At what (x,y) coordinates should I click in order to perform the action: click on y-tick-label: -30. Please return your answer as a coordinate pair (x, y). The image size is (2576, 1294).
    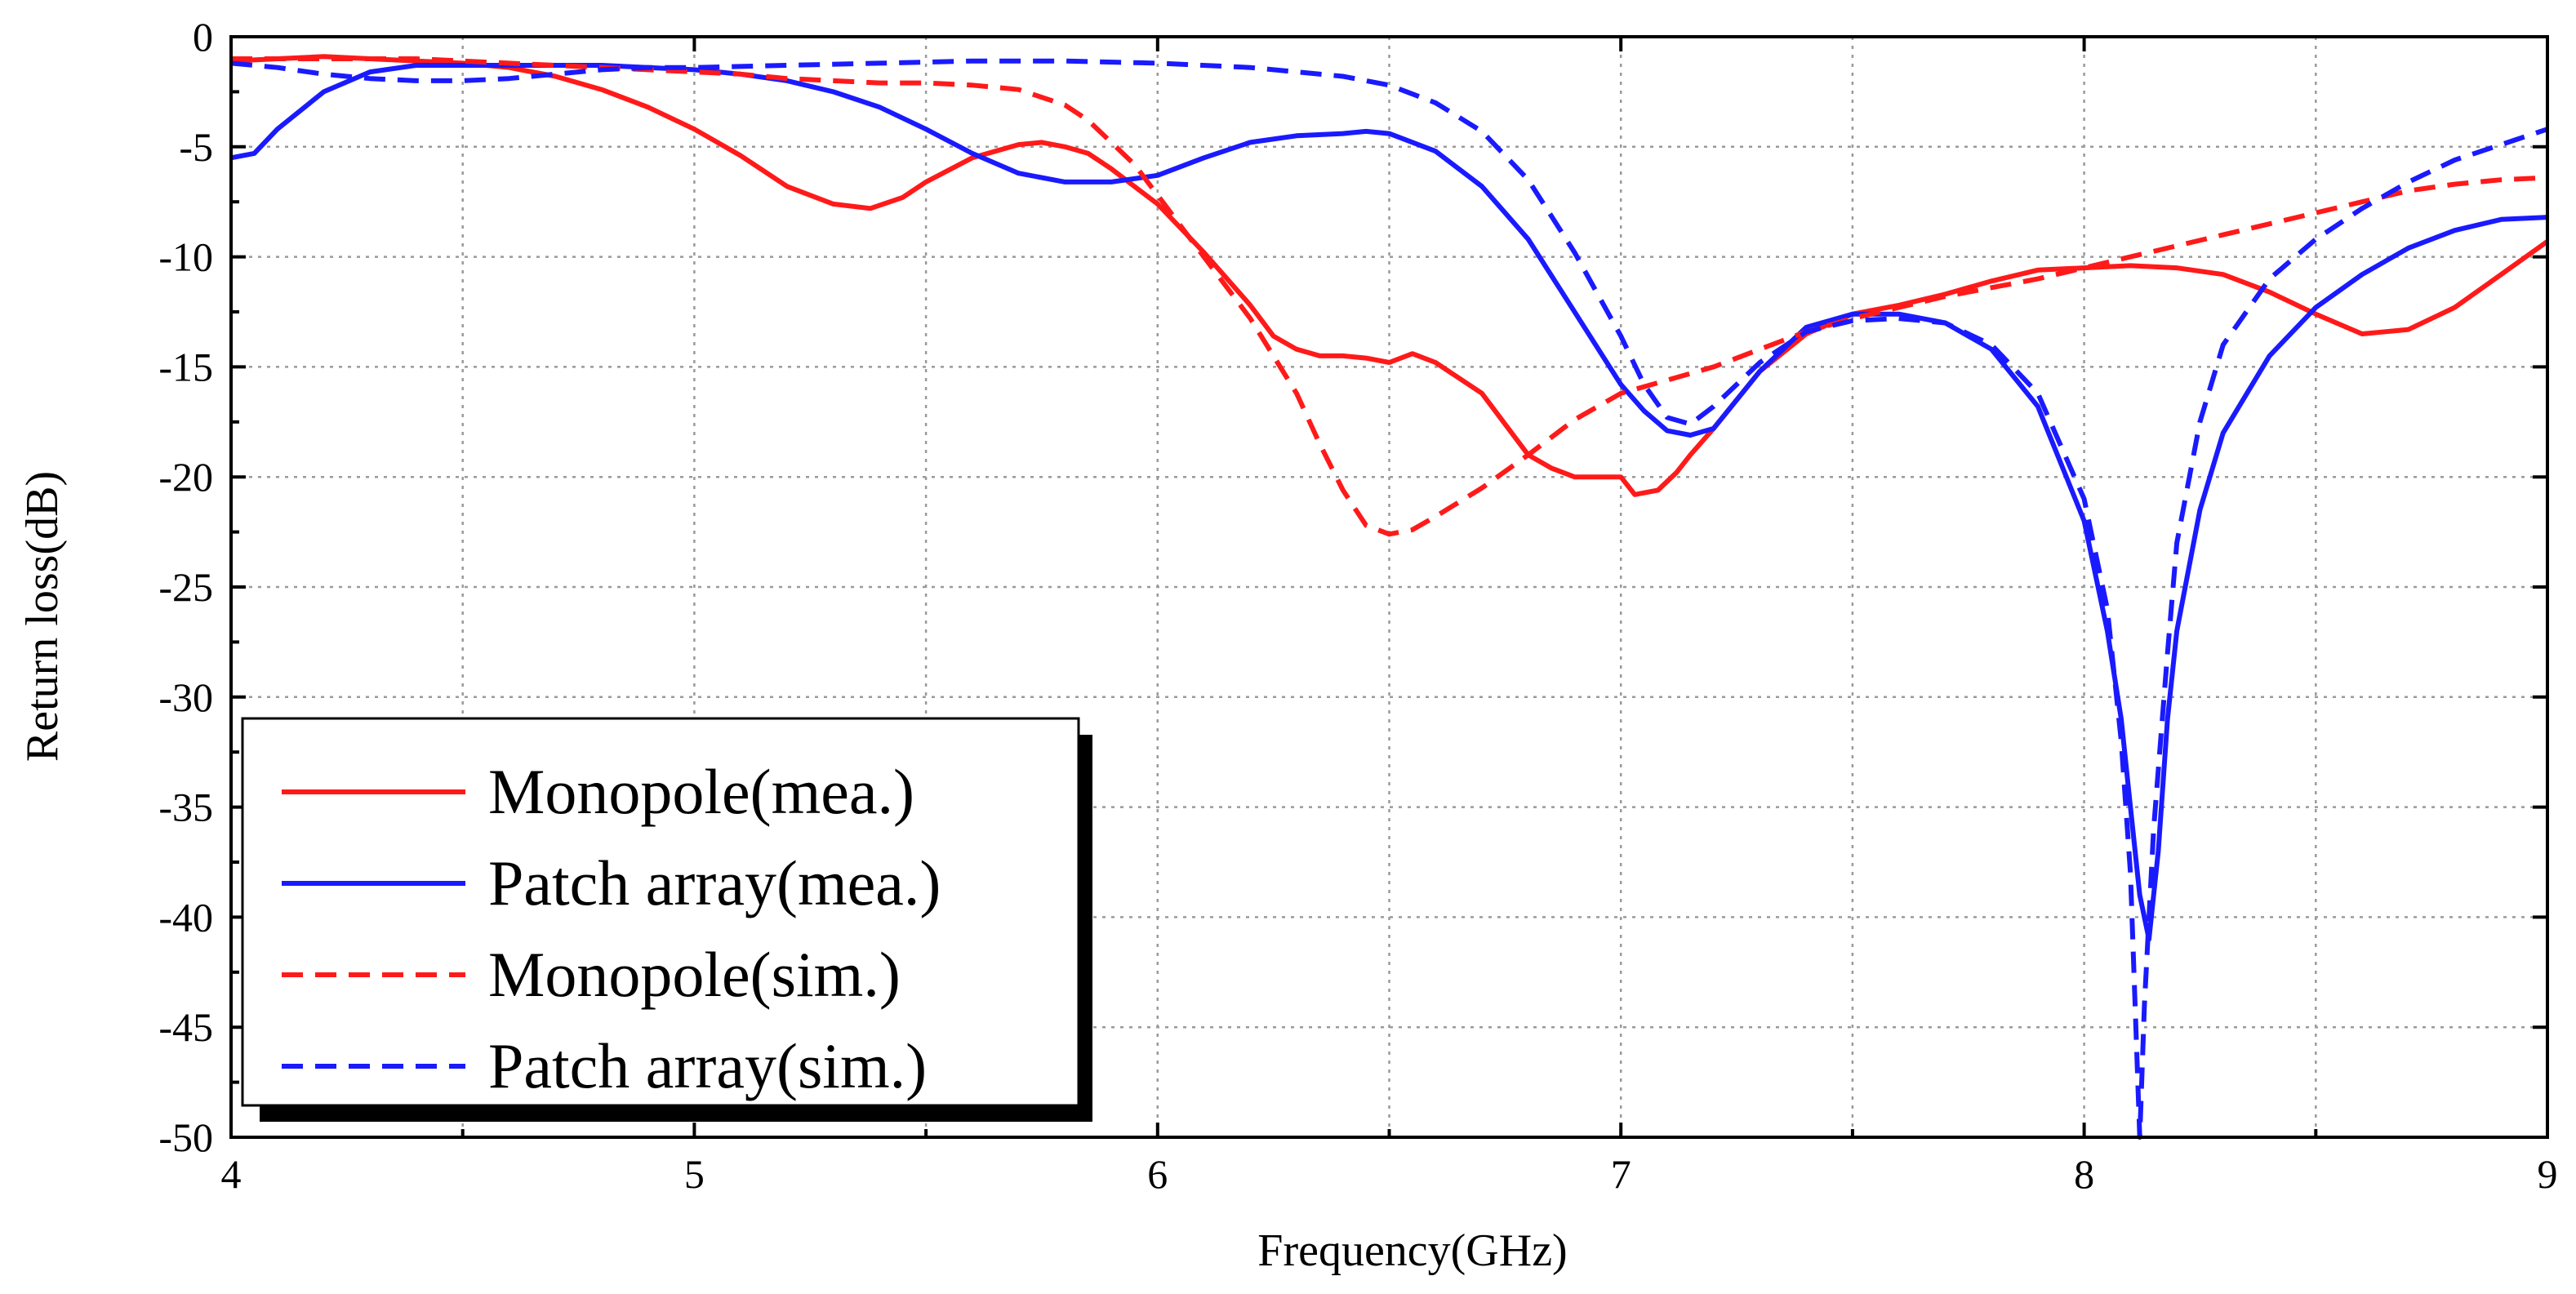
    Looking at the image, I should click on (185, 697).